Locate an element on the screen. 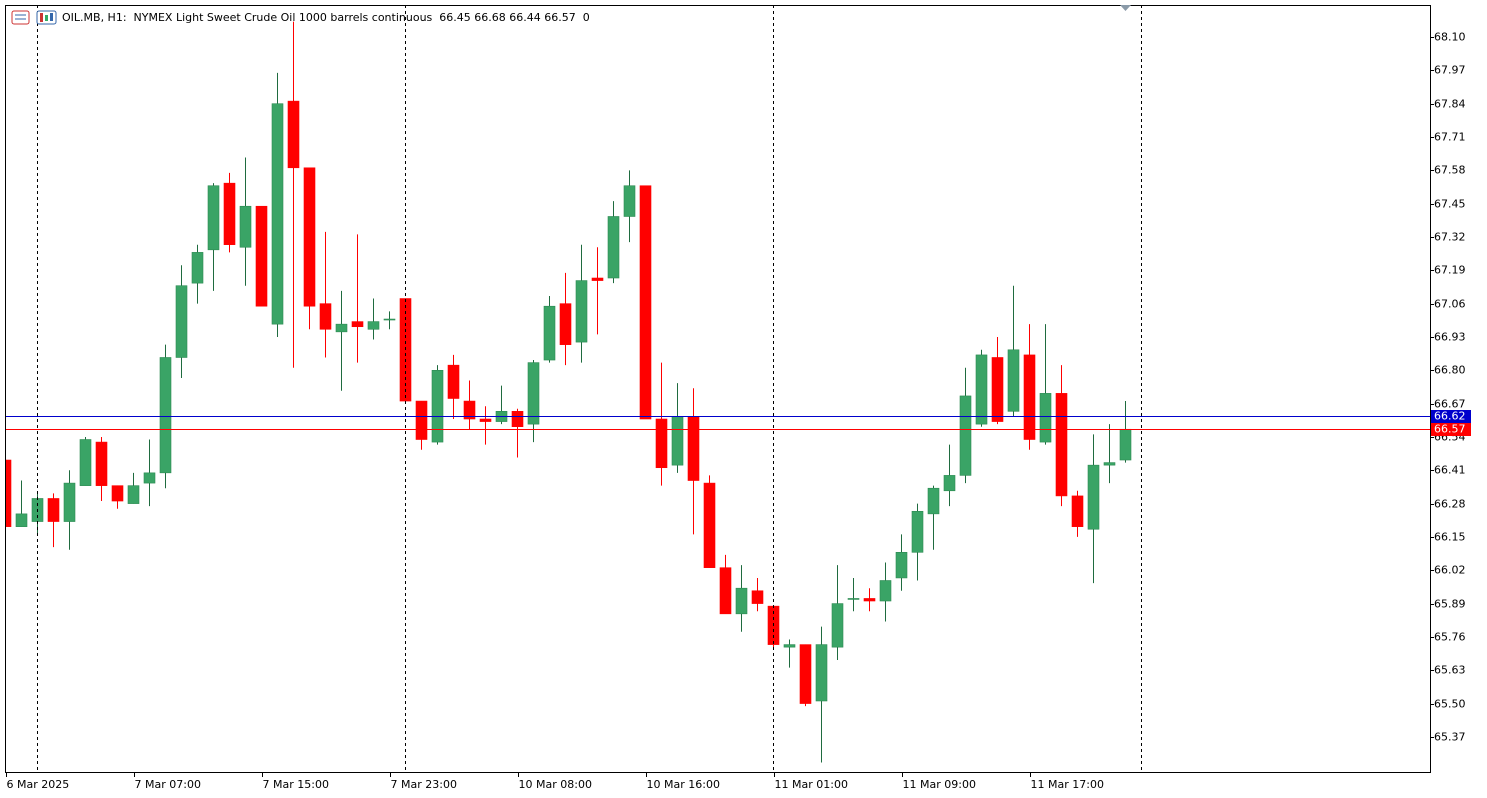 This screenshot has width=1487, height=798. x-tick-label: 7 Mar 07:00 is located at coordinates (168, 784).